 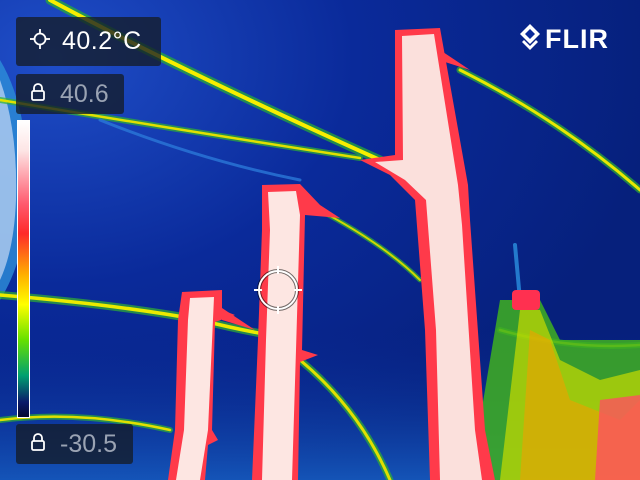 I want to click on center-crosshair-icon, so click(x=278, y=290).